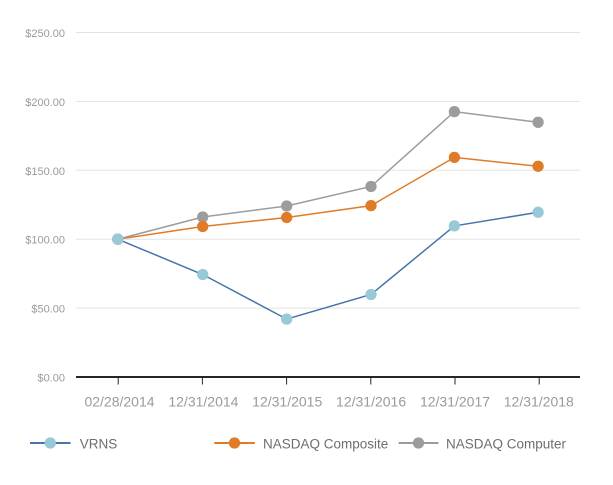 This screenshot has height=485, width=613. What do you see at coordinates (287, 402) in the screenshot?
I see `svg-text: 12/31/2015` at bounding box center [287, 402].